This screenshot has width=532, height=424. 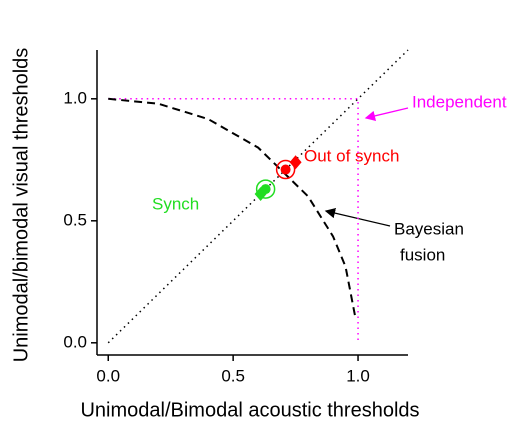 What do you see at coordinates (358, 375) in the screenshot?
I see `x-tick-label: 1.0` at bounding box center [358, 375].